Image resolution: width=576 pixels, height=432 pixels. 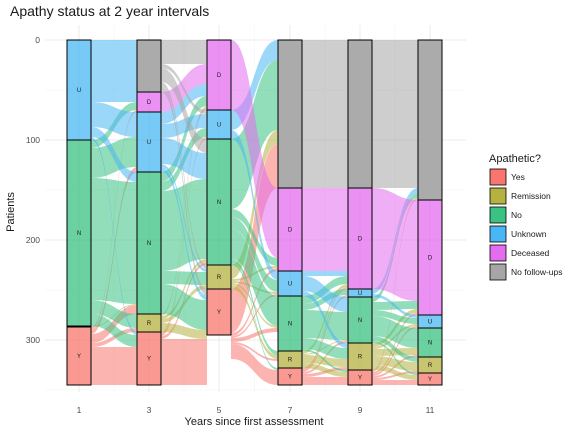 I want to click on legend-label: No follow-ups, so click(x=537, y=272).